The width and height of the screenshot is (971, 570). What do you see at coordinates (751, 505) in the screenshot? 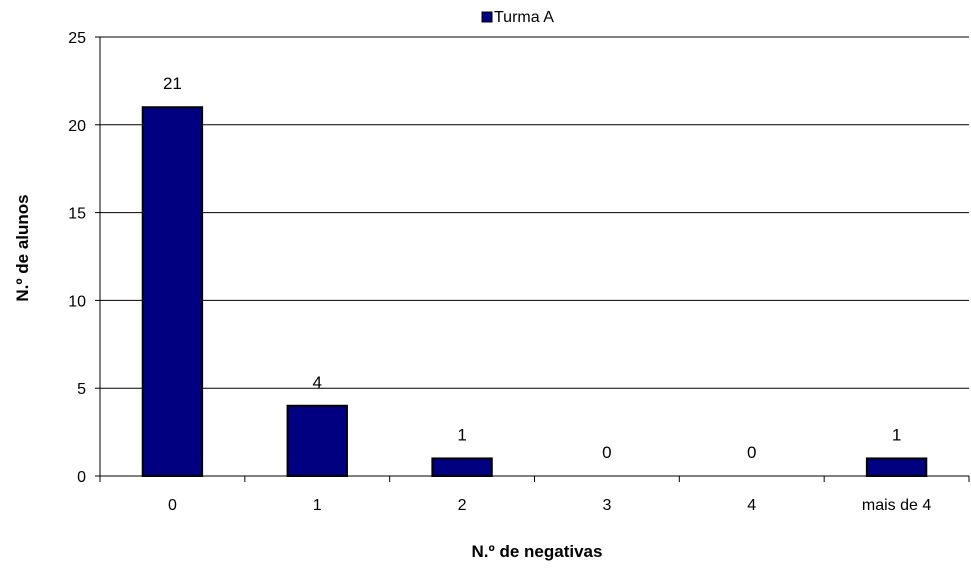
I see `x-tick-label: 4` at bounding box center [751, 505].